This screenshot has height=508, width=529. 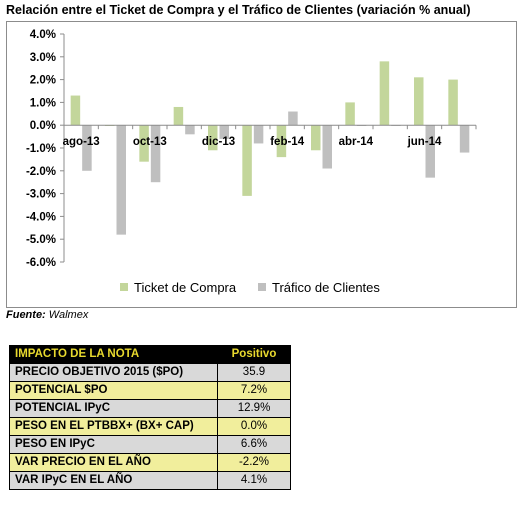 I want to click on source-value: Walmex, so click(x=68, y=315).